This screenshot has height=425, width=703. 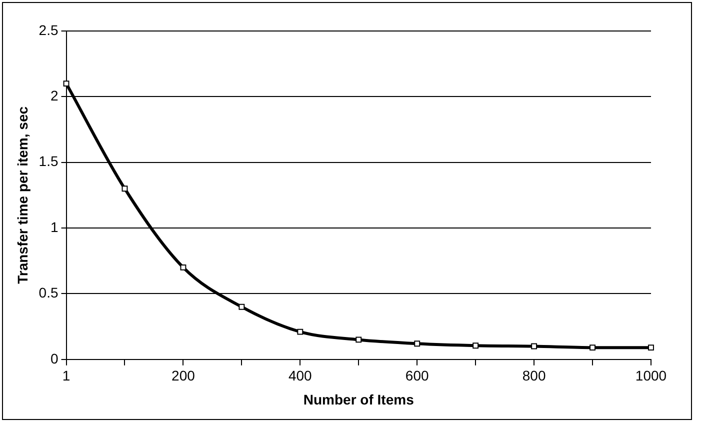 I want to click on x-tick-label: 800, so click(x=534, y=376).